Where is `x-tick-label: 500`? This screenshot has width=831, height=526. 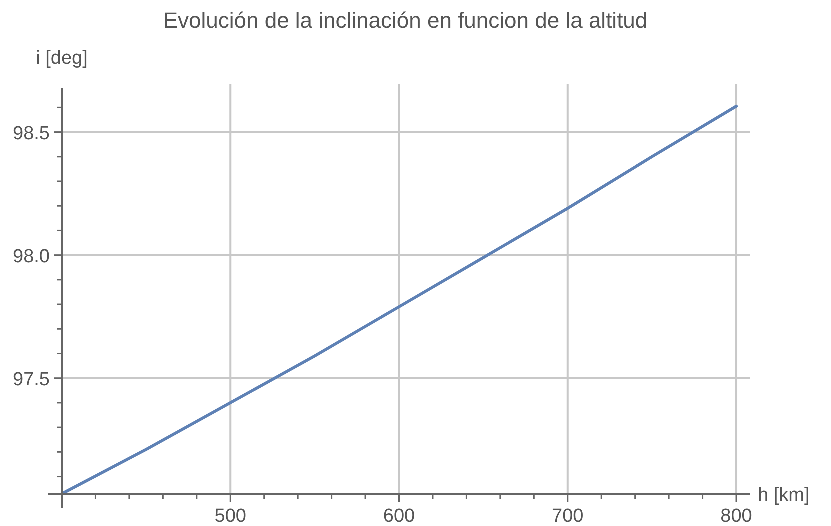
x-tick-label: 500 is located at coordinates (230, 516).